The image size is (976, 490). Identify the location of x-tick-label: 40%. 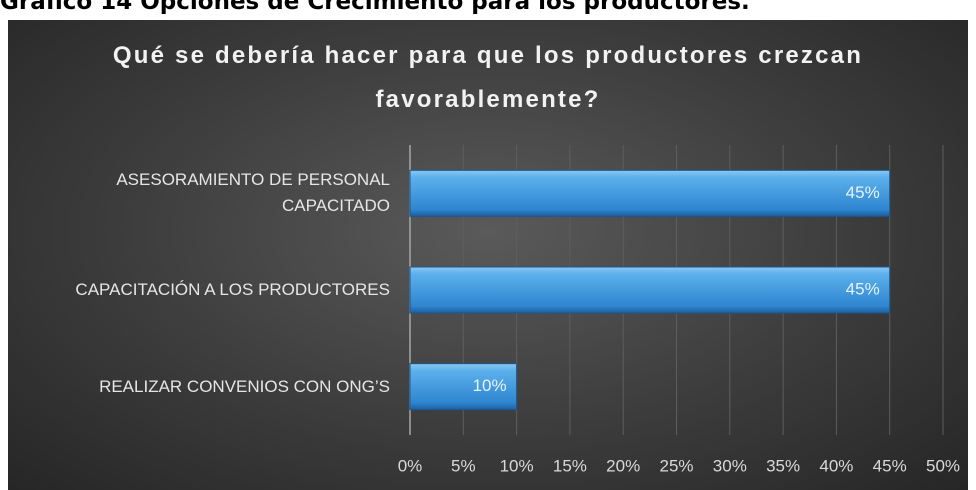
(836, 465).